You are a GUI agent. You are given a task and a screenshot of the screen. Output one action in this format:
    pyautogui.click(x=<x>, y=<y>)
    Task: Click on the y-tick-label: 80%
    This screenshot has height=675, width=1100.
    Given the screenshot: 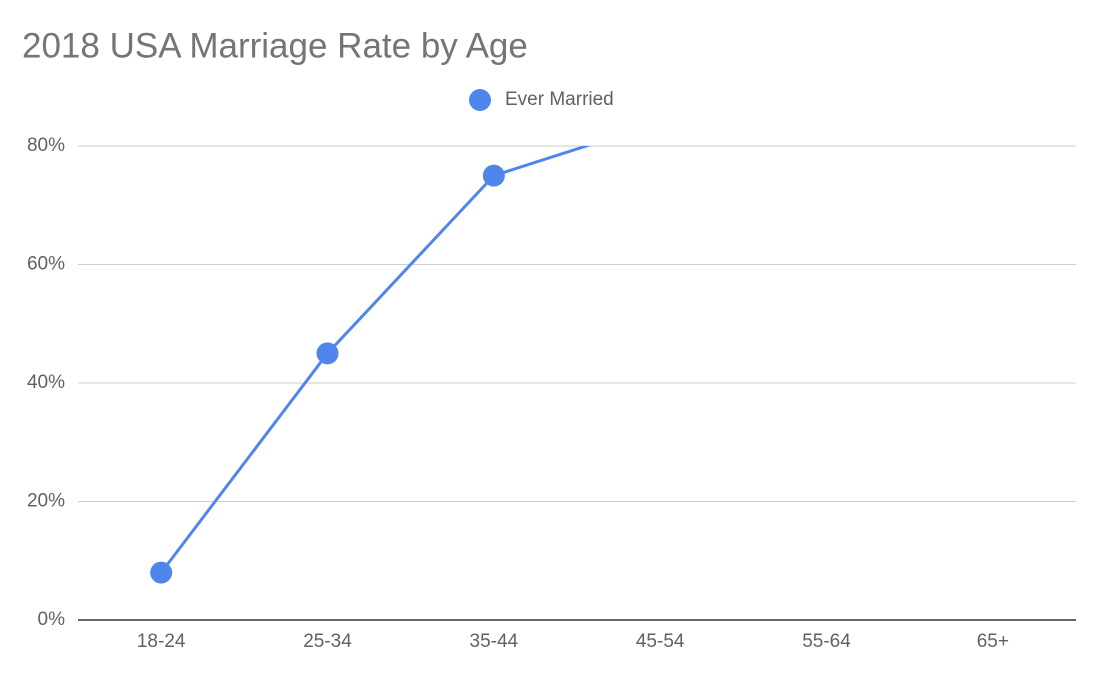 What is the action you would take?
    pyautogui.click(x=46, y=145)
    